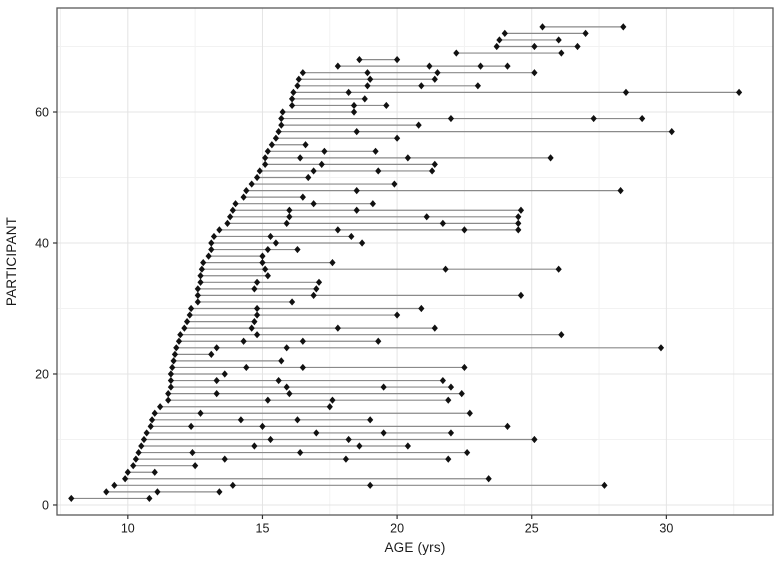  I want to click on x-tick-label: 25, so click(532, 529).